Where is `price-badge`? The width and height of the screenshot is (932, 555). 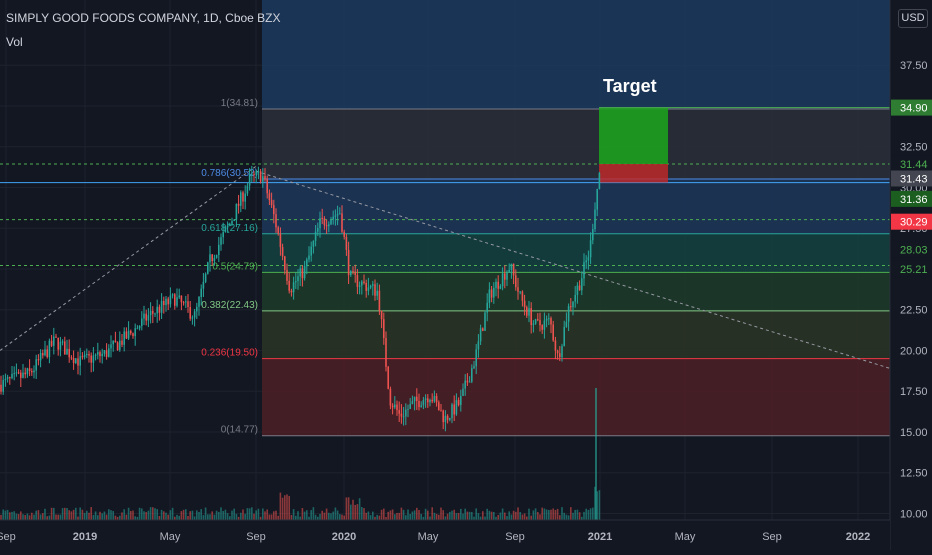 price-badge is located at coordinates (911, 178).